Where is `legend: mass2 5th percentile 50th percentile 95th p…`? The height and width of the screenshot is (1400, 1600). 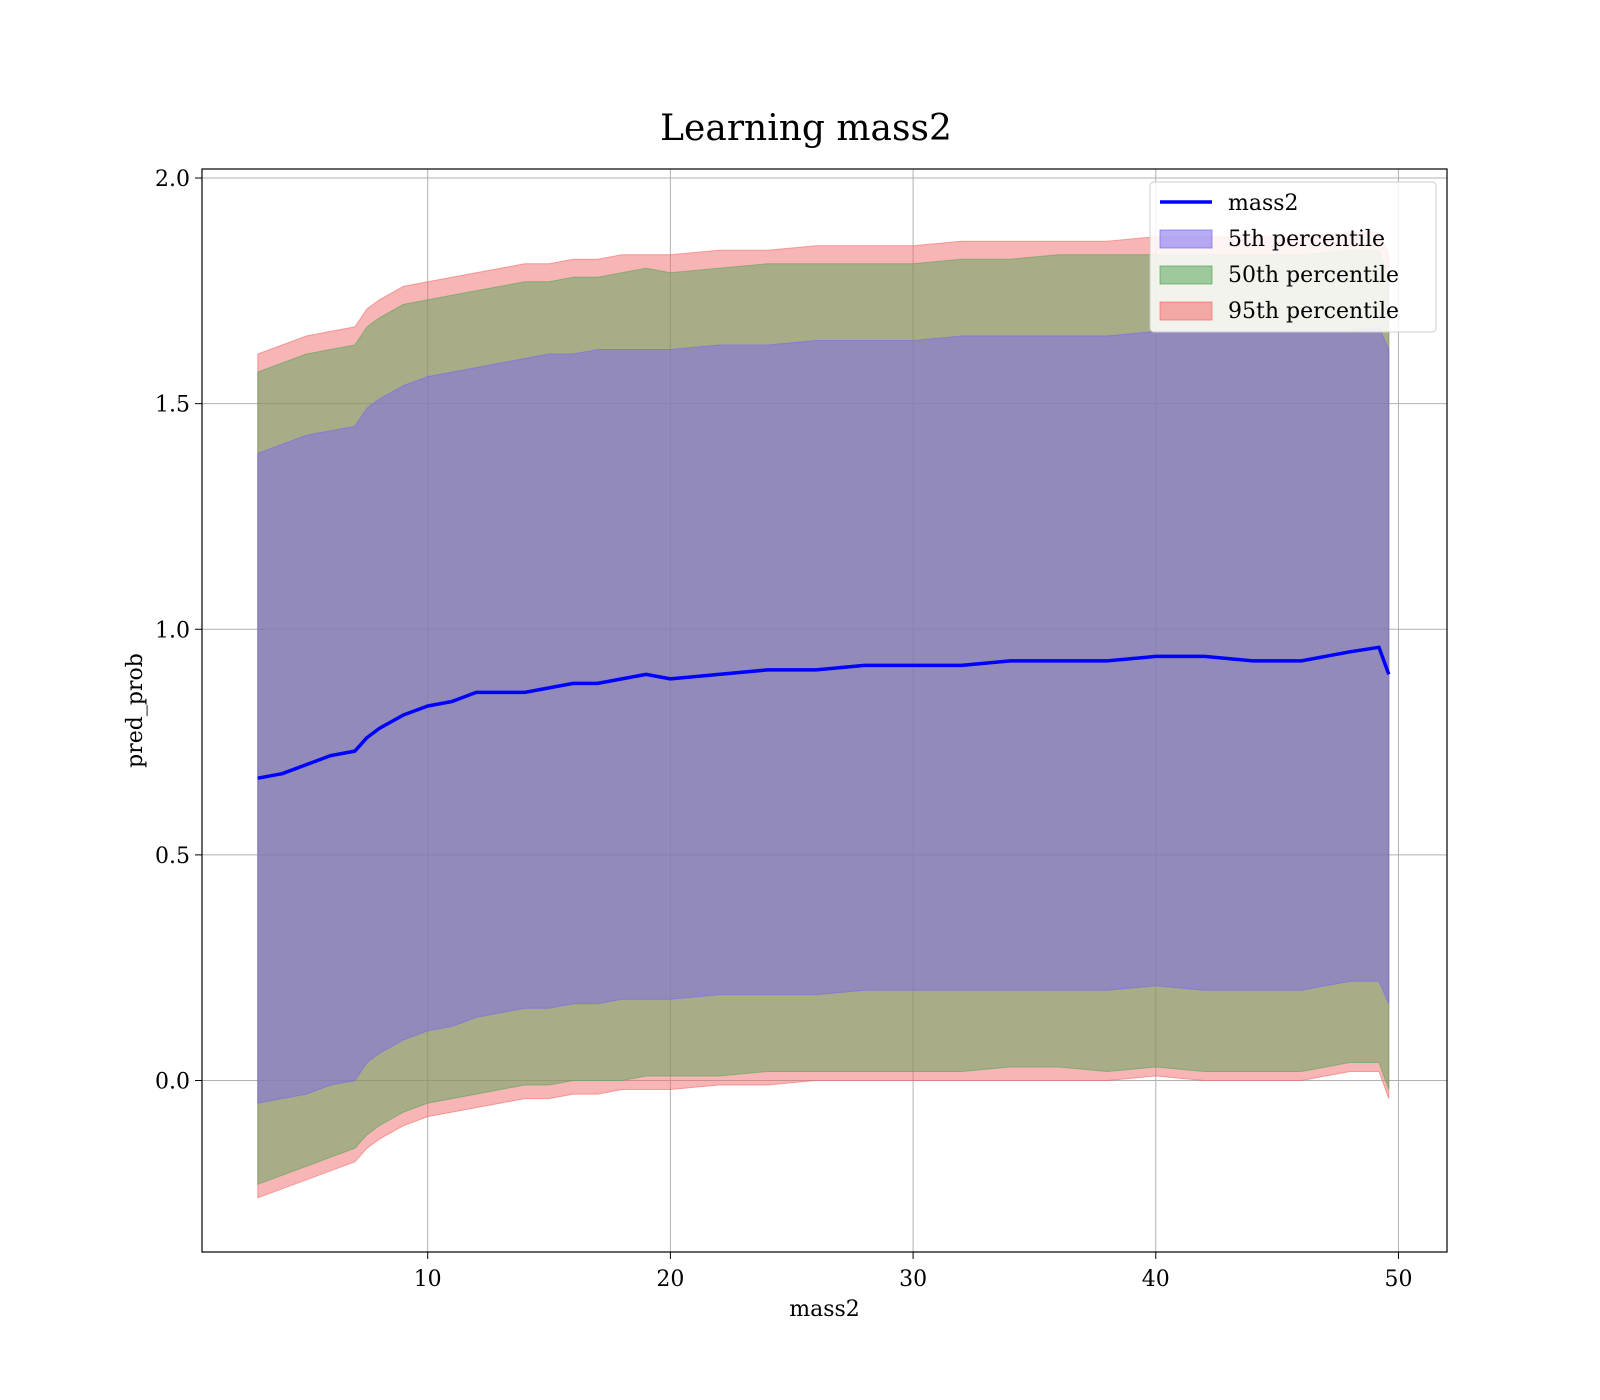
legend: mass2 5th percentile 50th percentile 95th p… is located at coordinates (1293, 257).